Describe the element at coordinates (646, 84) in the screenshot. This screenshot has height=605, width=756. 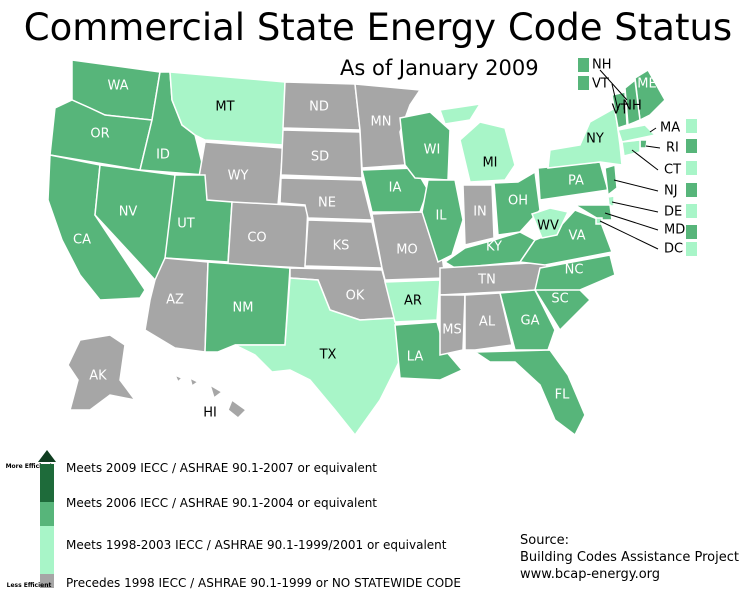
I see `state-label-me: ME` at that location.